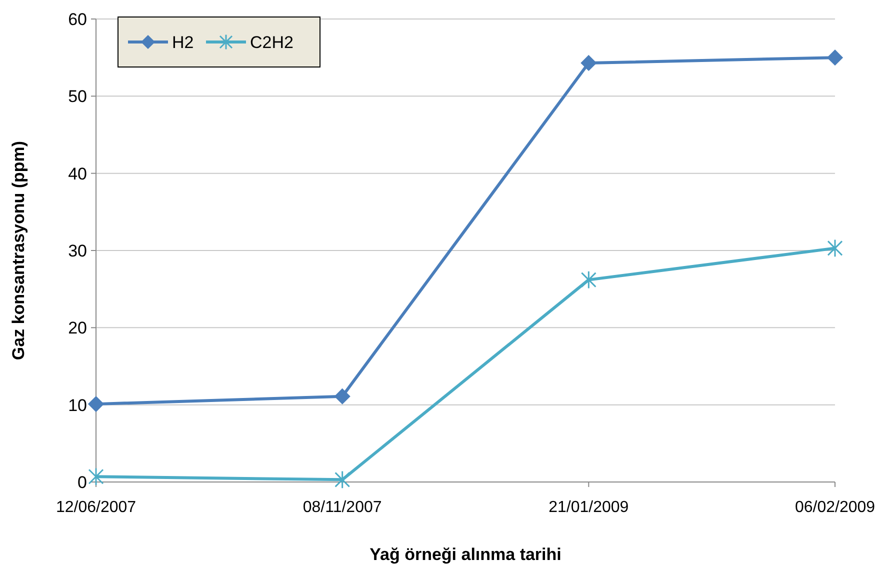  I want to click on x-tick-label: 08/11/2007, so click(342, 507).